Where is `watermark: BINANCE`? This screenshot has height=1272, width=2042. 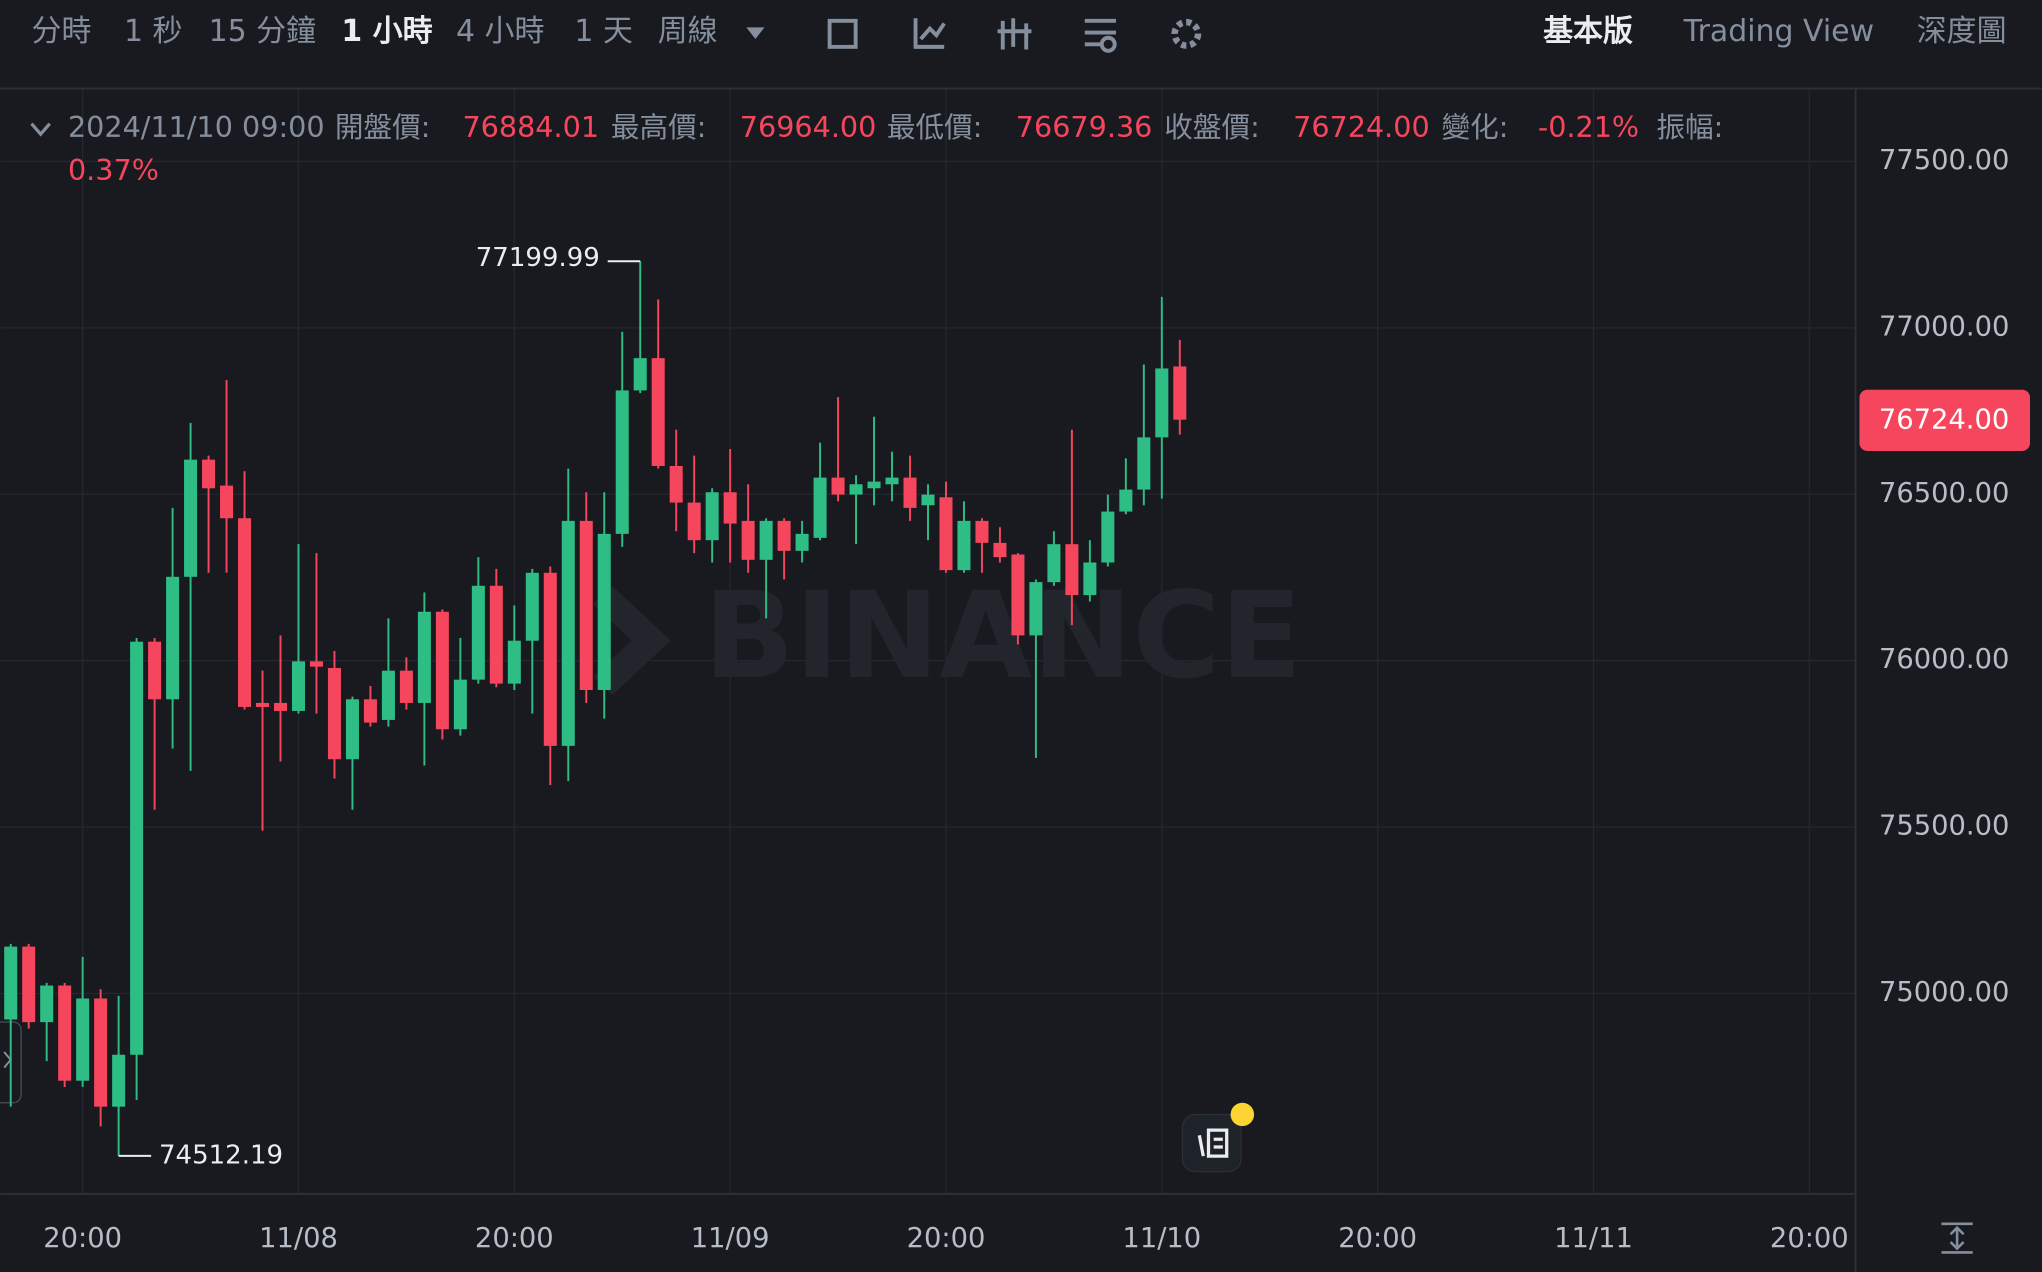
watermark: BINANCE is located at coordinates (1002, 636).